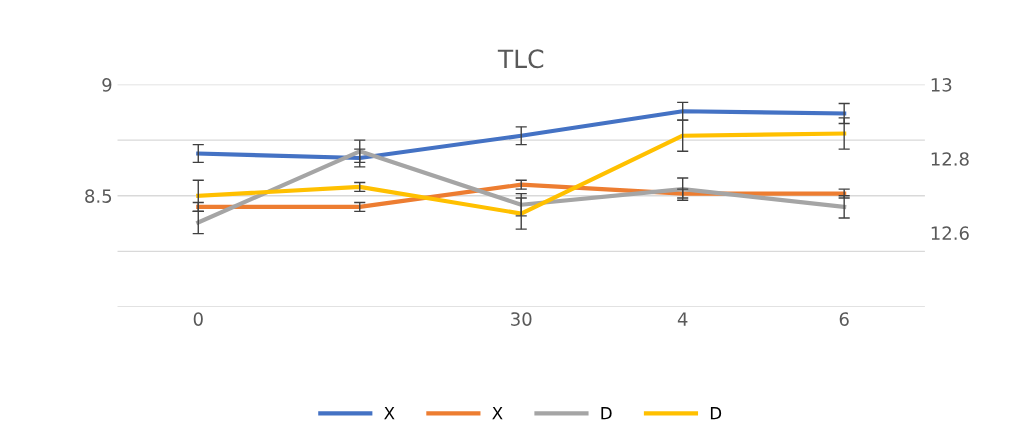  What do you see at coordinates (521, 319) in the screenshot?
I see `x-tick-label: 30` at bounding box center [521, 319].